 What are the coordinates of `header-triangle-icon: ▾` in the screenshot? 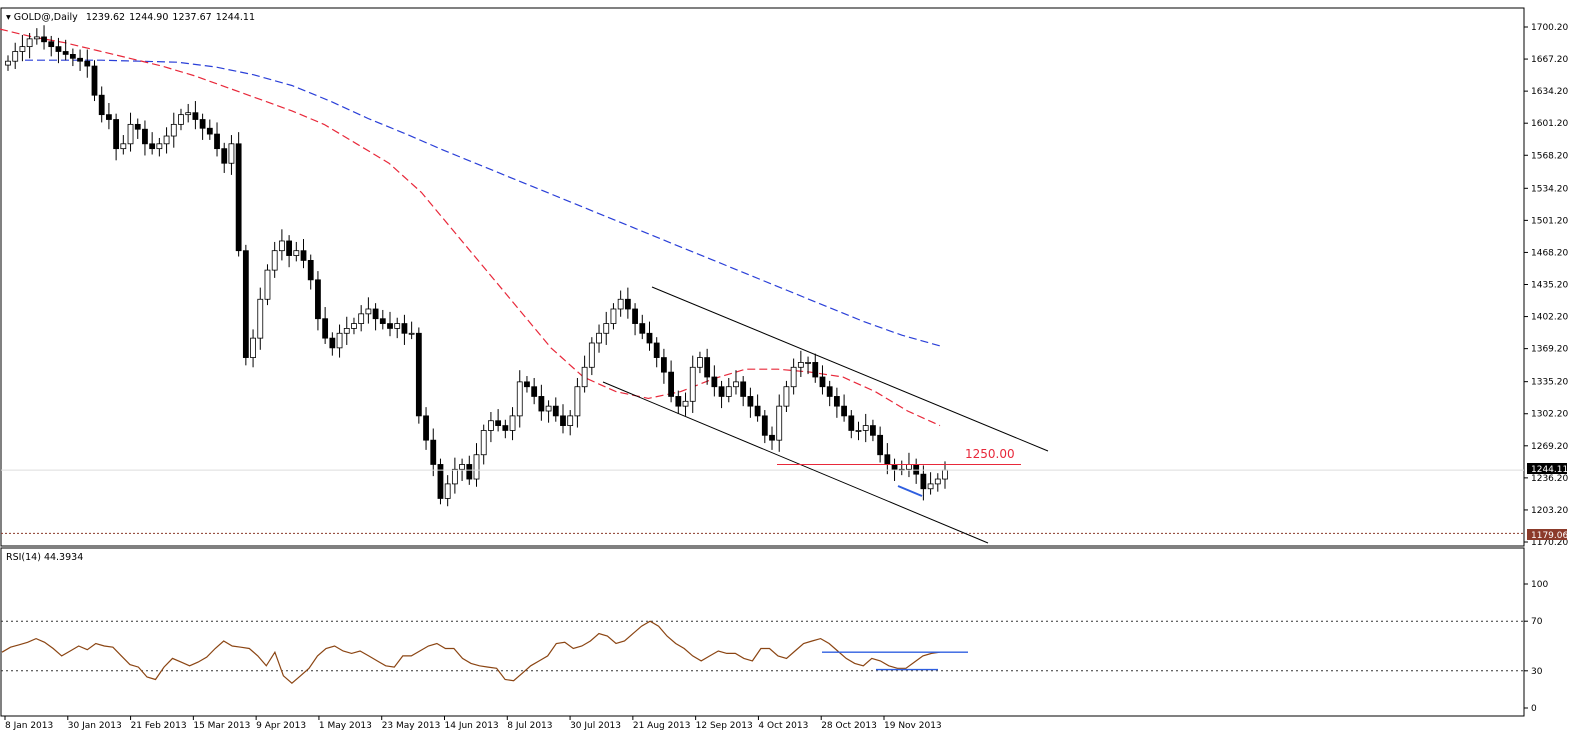 It's located at (10, 17).